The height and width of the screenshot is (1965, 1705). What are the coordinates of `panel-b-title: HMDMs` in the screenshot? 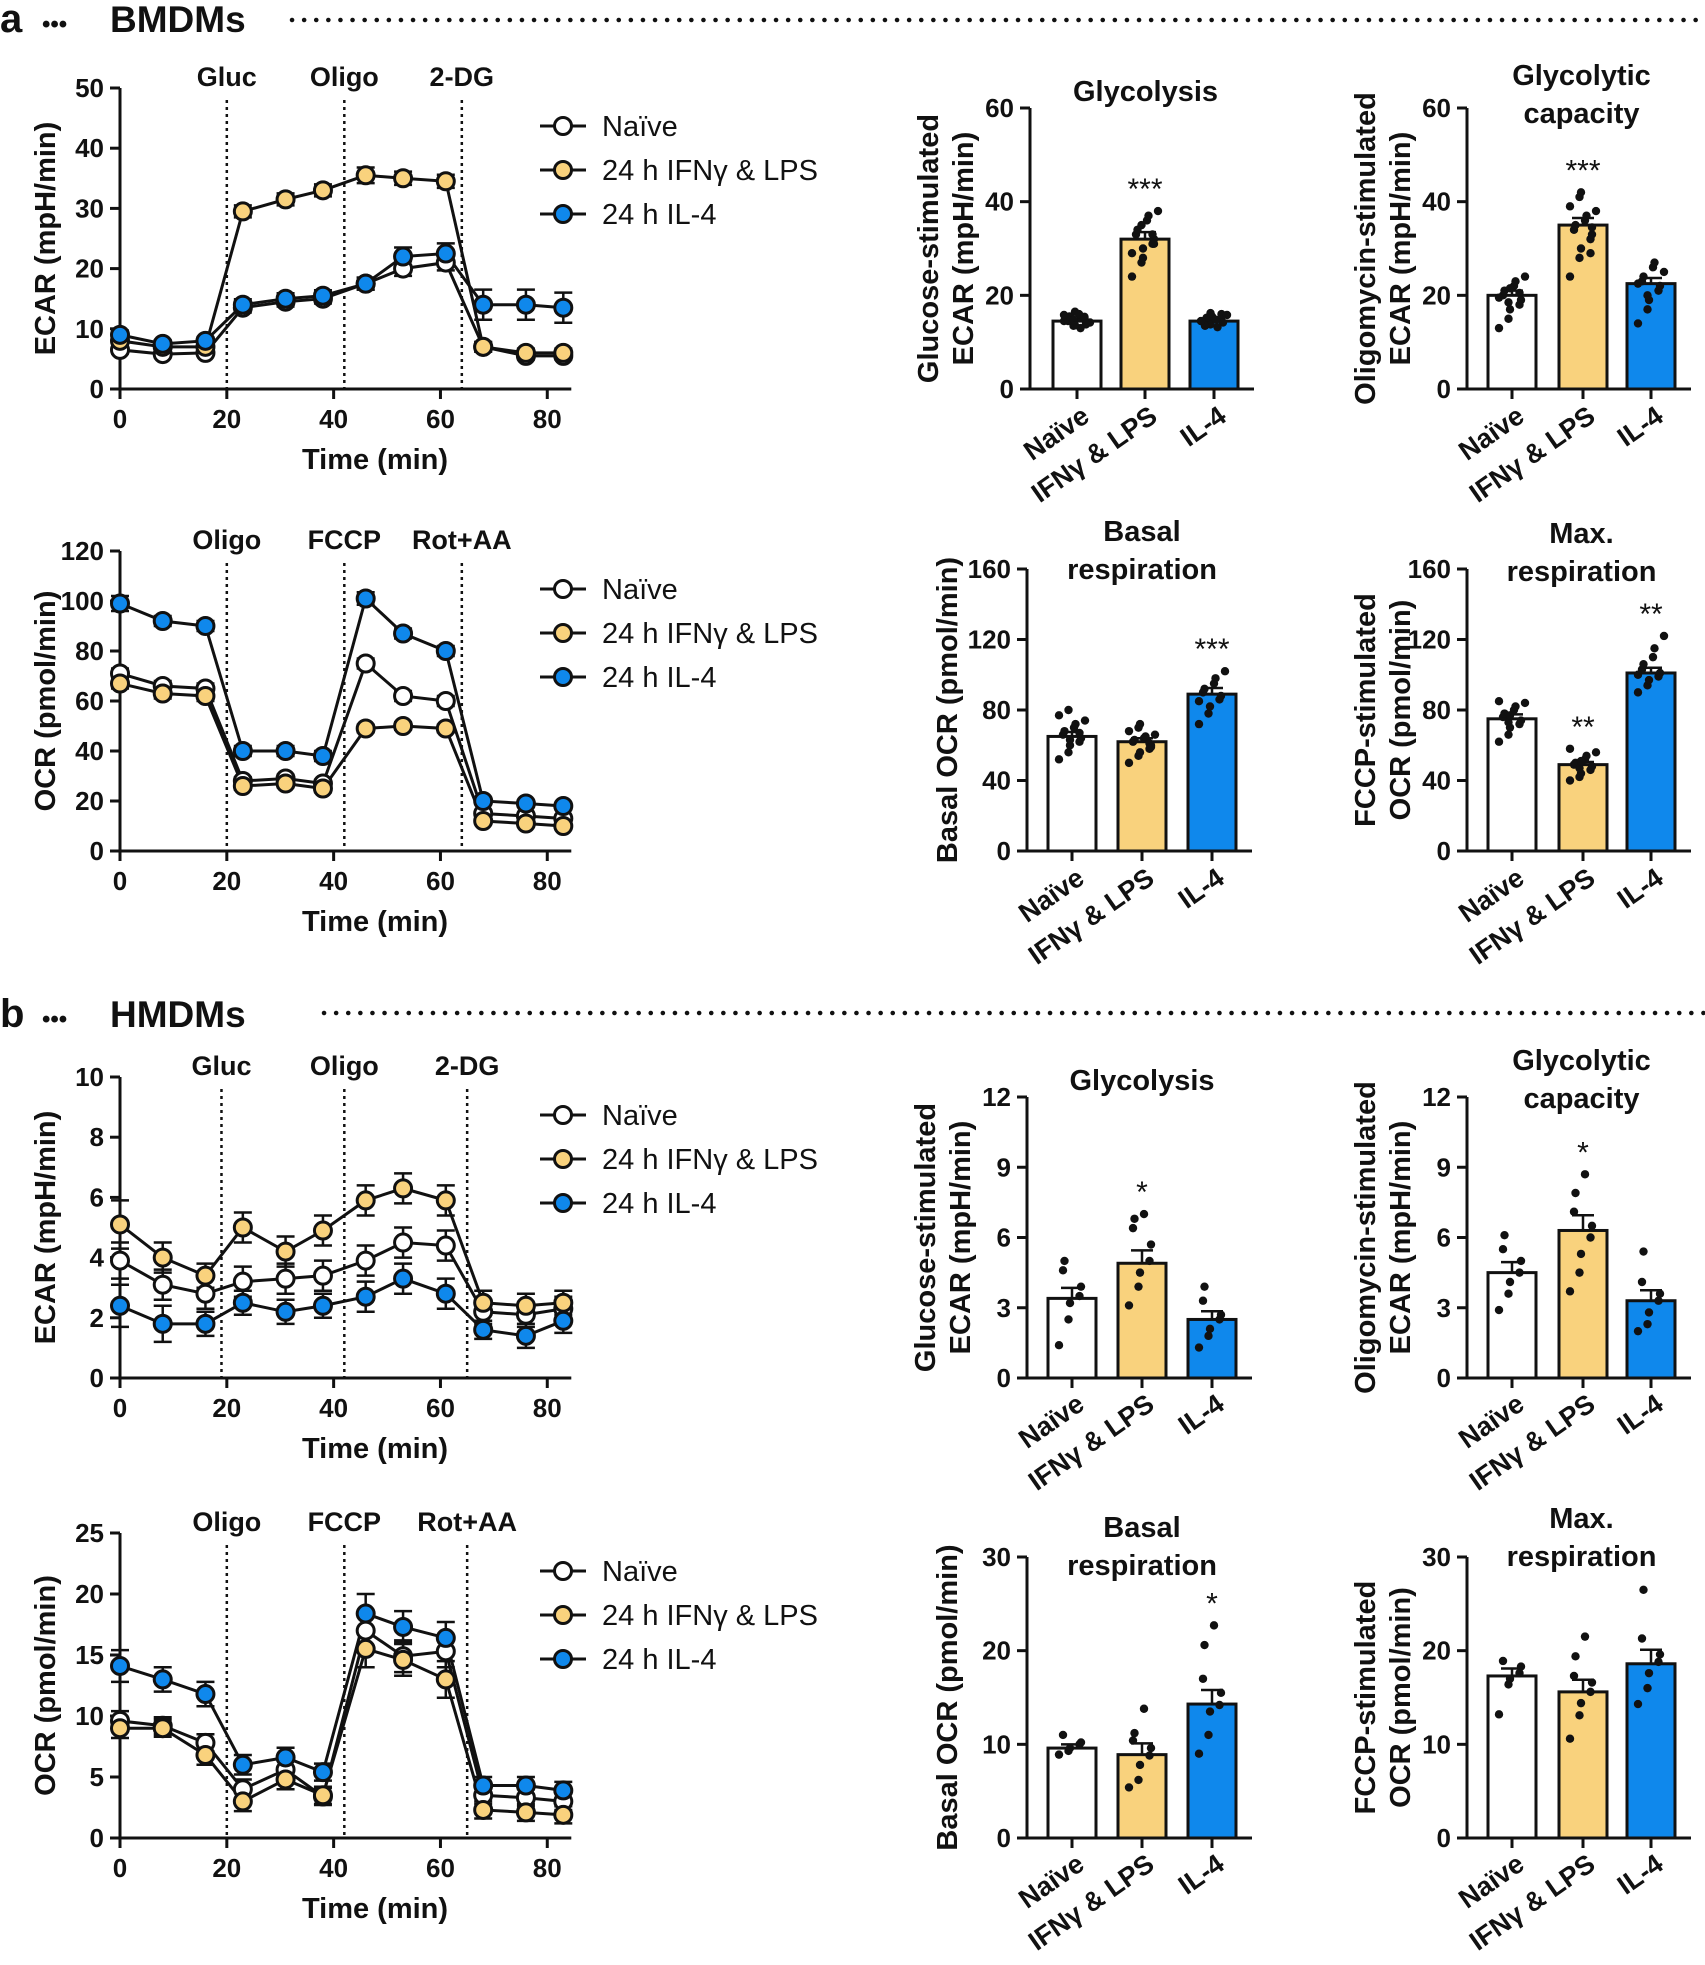 It's located at (178, 1014).